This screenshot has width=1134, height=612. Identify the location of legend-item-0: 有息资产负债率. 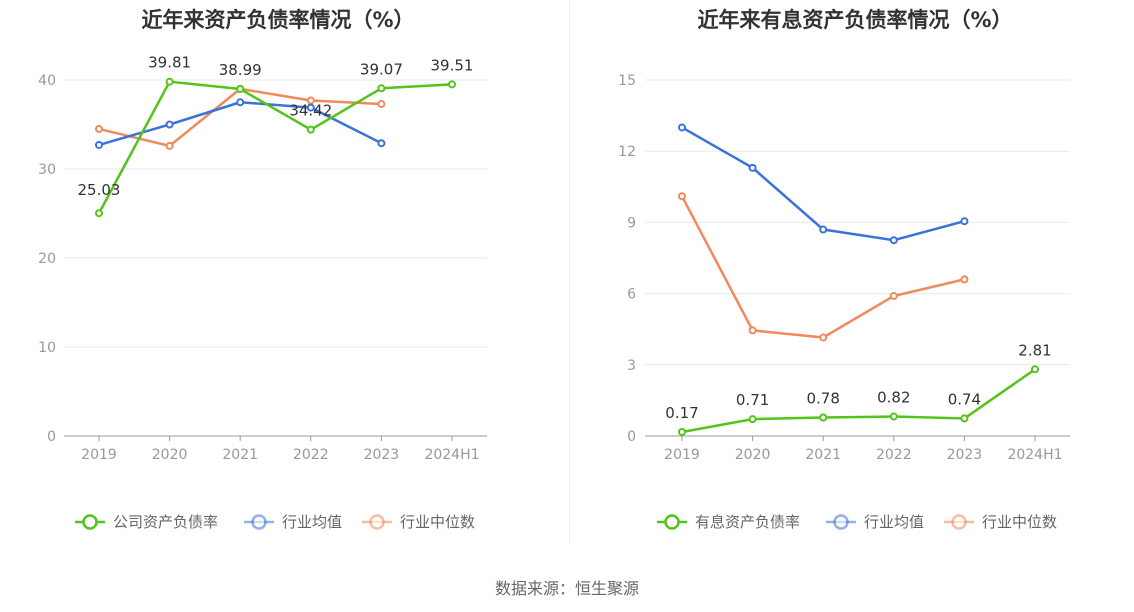
(728, 522).